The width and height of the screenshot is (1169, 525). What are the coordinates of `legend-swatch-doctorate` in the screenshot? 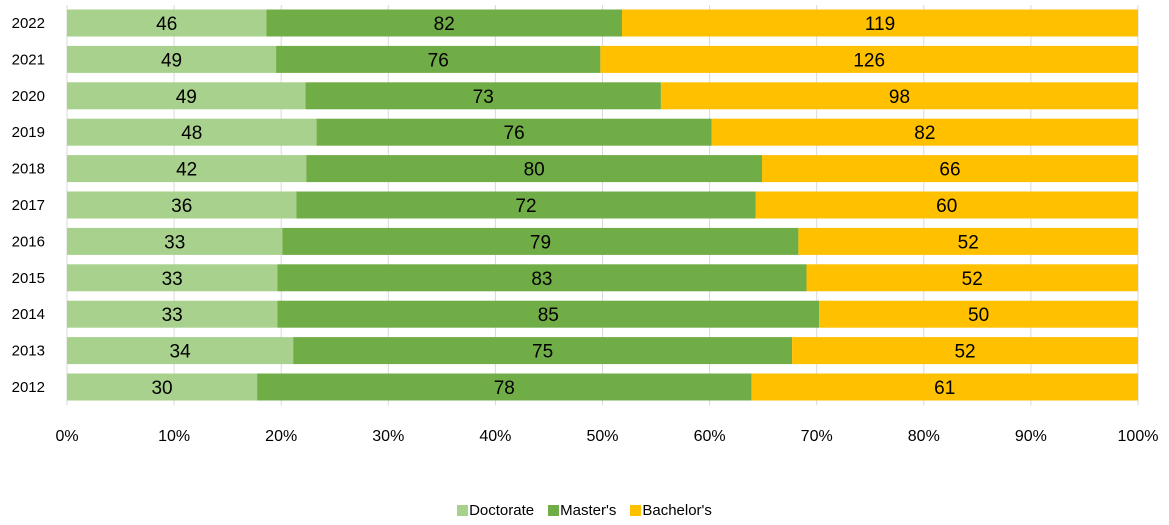 It's located at (463, 510).